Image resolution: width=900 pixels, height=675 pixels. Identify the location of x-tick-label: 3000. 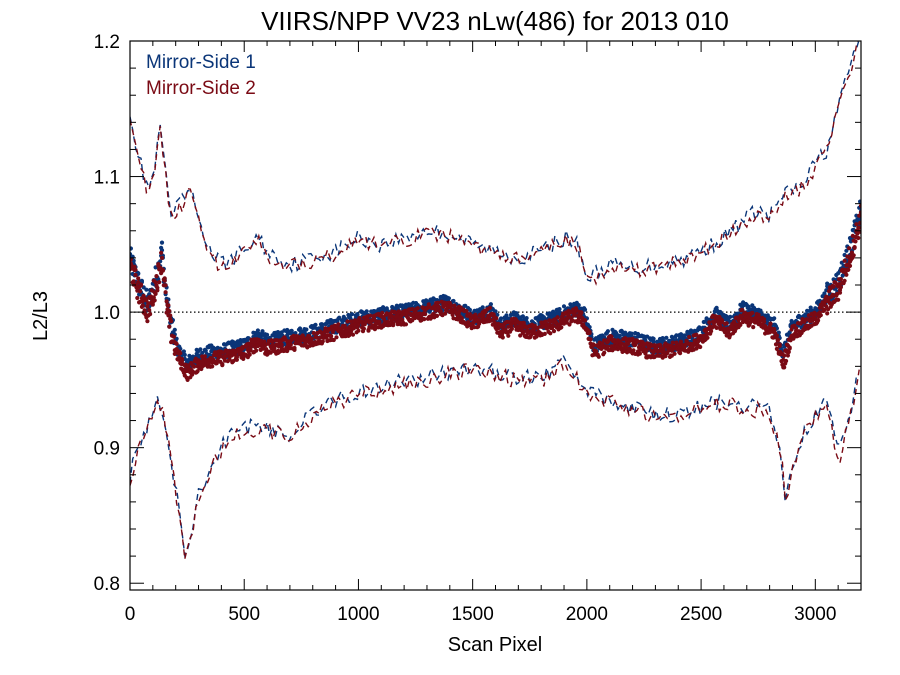
(815, 614).